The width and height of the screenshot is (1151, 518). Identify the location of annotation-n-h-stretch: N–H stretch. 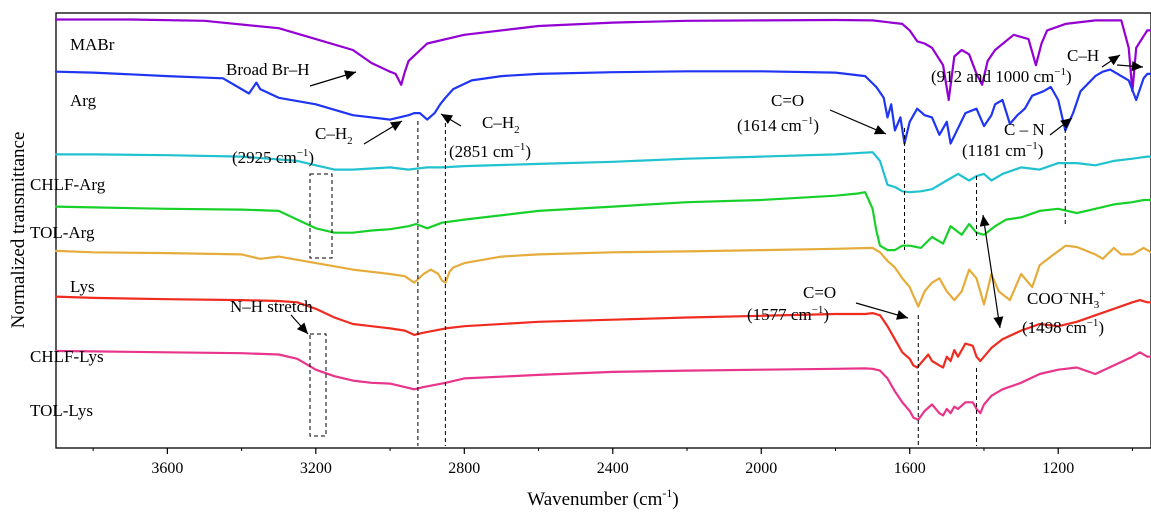
(271, 306).